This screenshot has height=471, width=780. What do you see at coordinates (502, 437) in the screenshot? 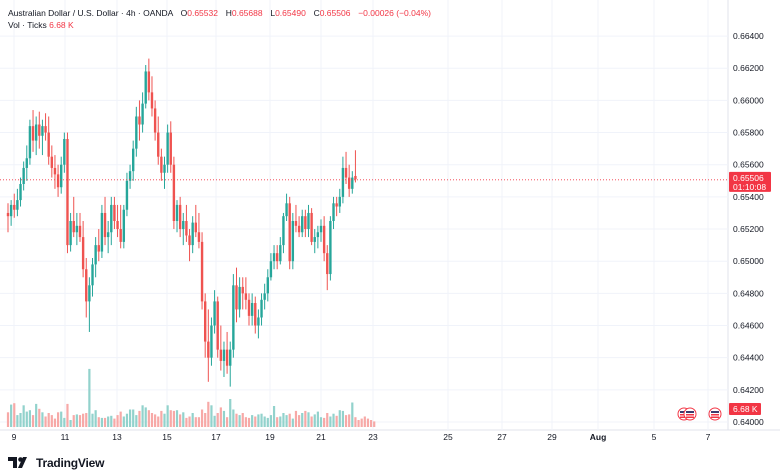
I see `time-tick-label: 27` at bounding box center [502, 437].